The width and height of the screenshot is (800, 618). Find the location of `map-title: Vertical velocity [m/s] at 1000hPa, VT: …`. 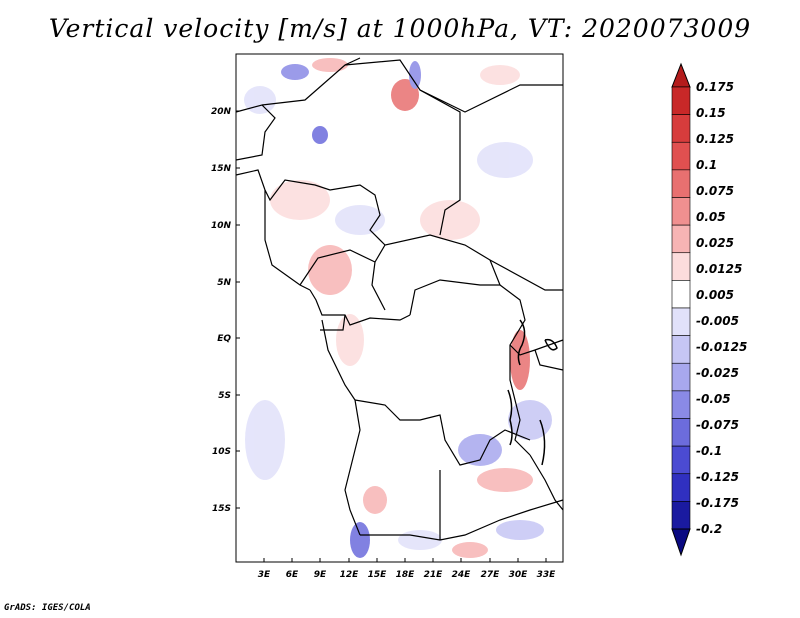

map-title: Vertical velocity [m/s] at 1000hPa, VT: … is located at coordinates (400, 28).